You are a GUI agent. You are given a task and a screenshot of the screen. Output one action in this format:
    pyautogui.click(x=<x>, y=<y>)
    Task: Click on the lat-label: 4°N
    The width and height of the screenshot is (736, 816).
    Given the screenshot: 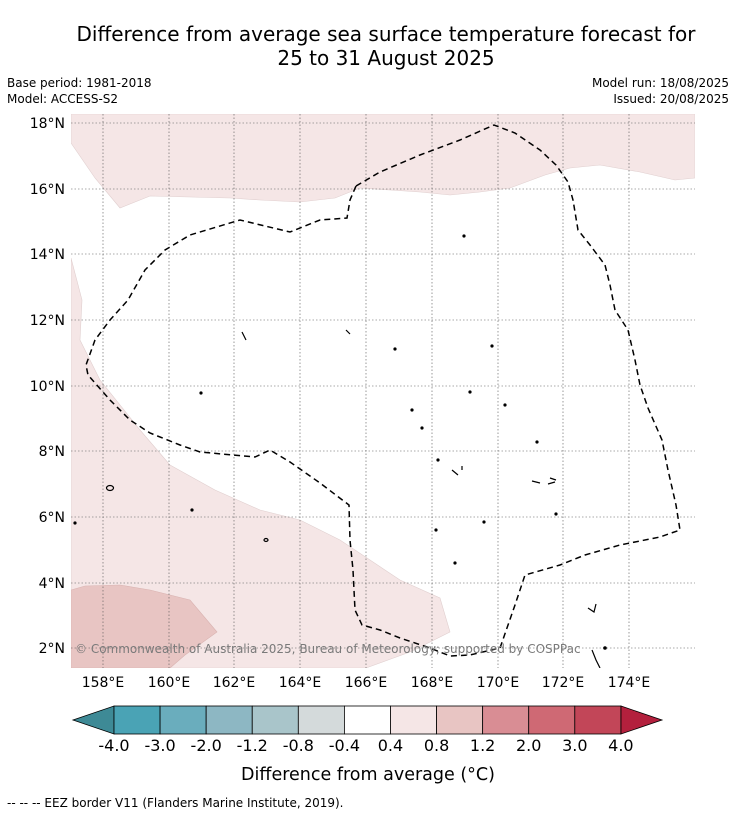 What is the action you would take?
    pyautogui.click(x=52, y=584)
    